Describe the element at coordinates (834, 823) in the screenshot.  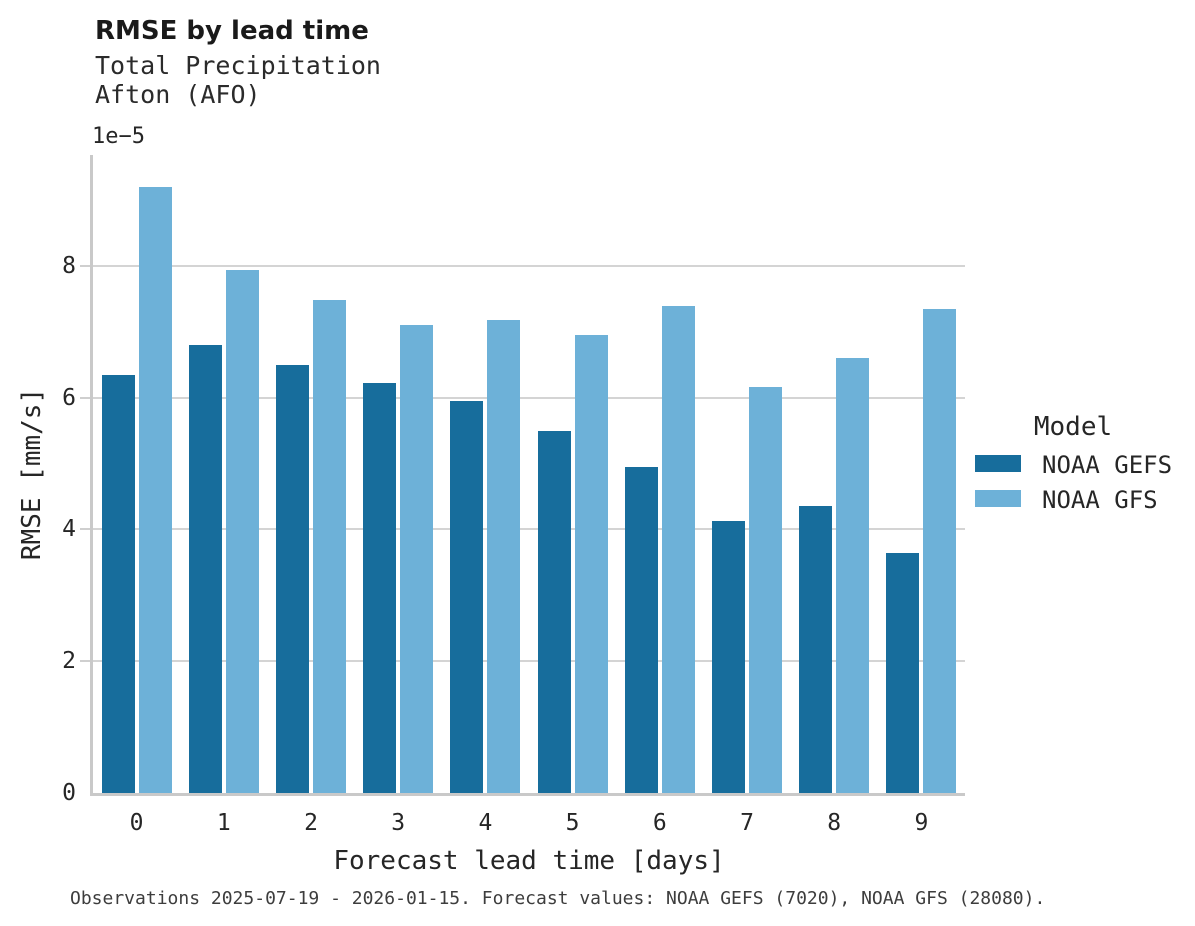
I see `x-tick-label-8: 8` at that location.